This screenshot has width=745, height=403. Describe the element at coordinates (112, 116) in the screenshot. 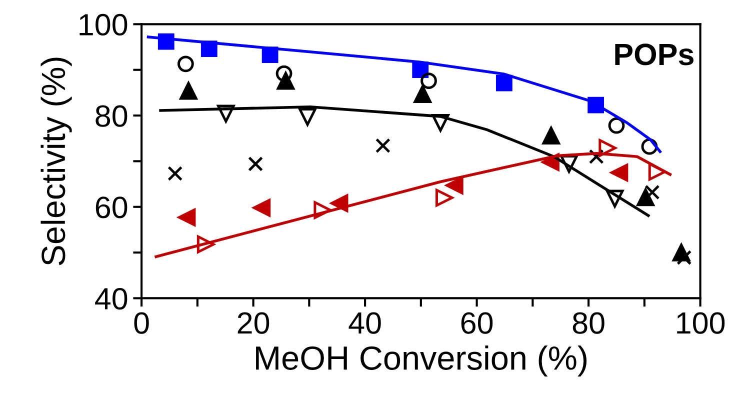

I see `y-tick-label: 80` at that location.